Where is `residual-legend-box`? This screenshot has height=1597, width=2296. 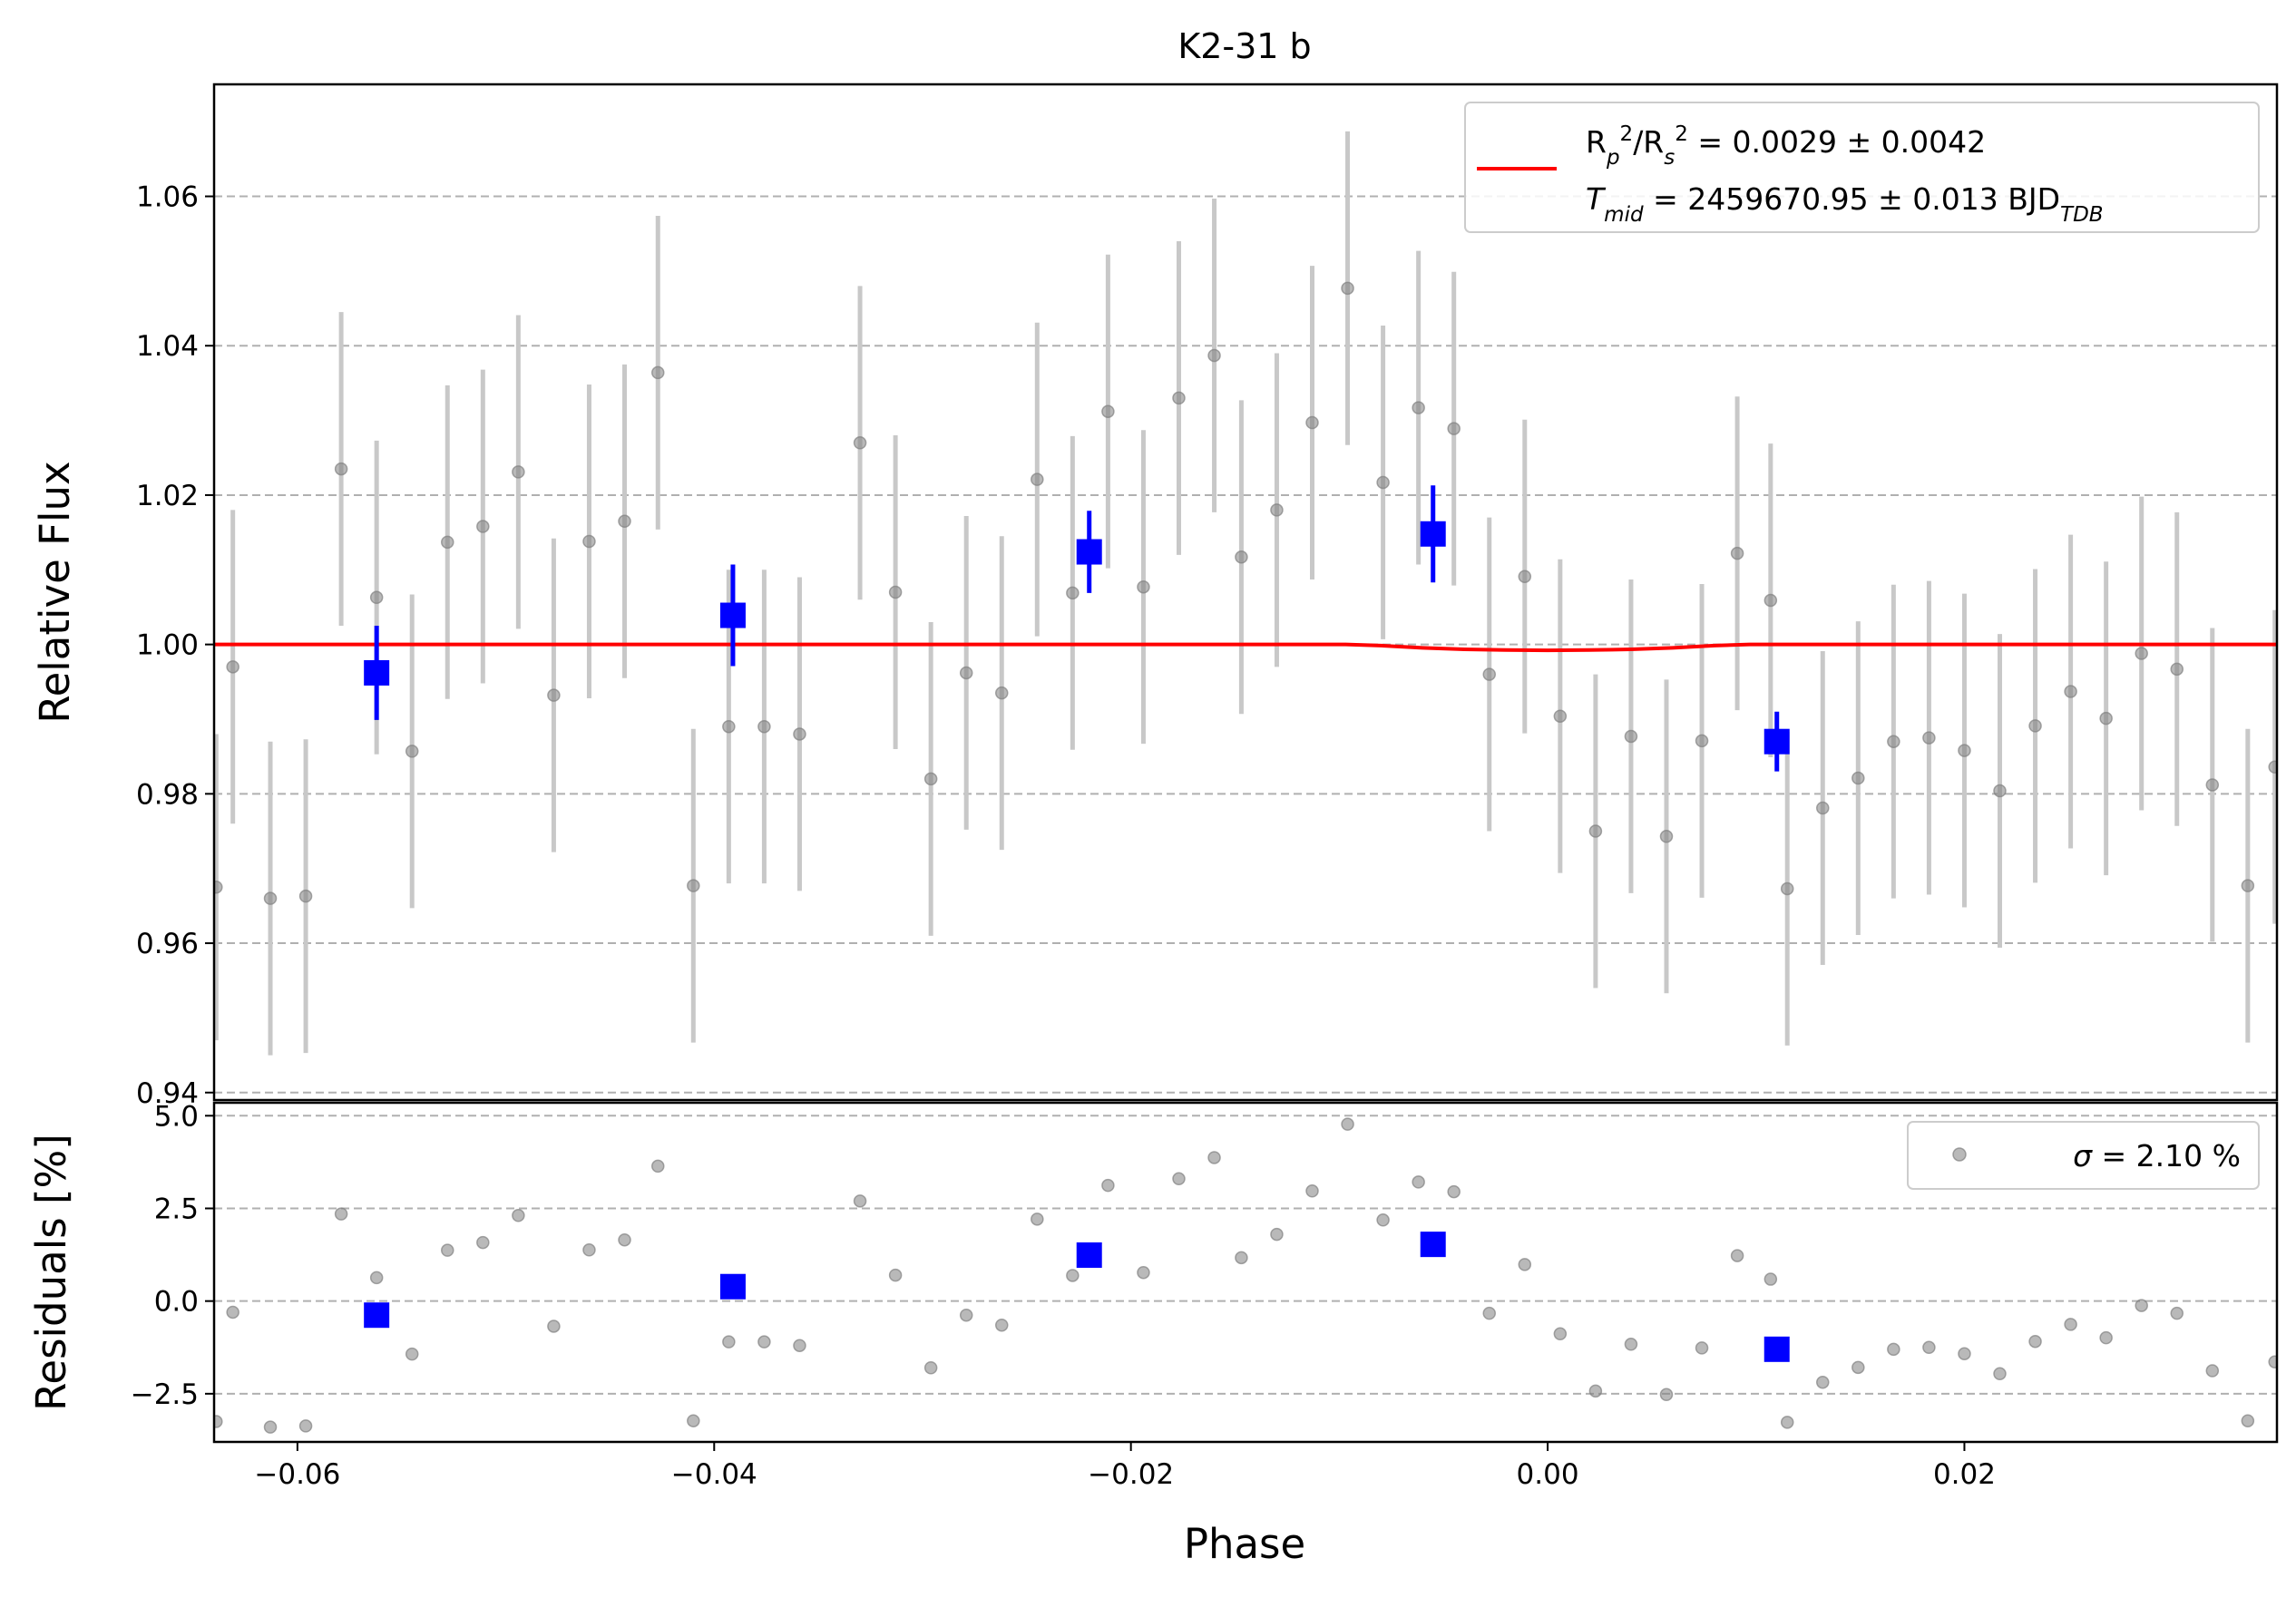 residual-legend-box is located at coordinates (2083, 1155).